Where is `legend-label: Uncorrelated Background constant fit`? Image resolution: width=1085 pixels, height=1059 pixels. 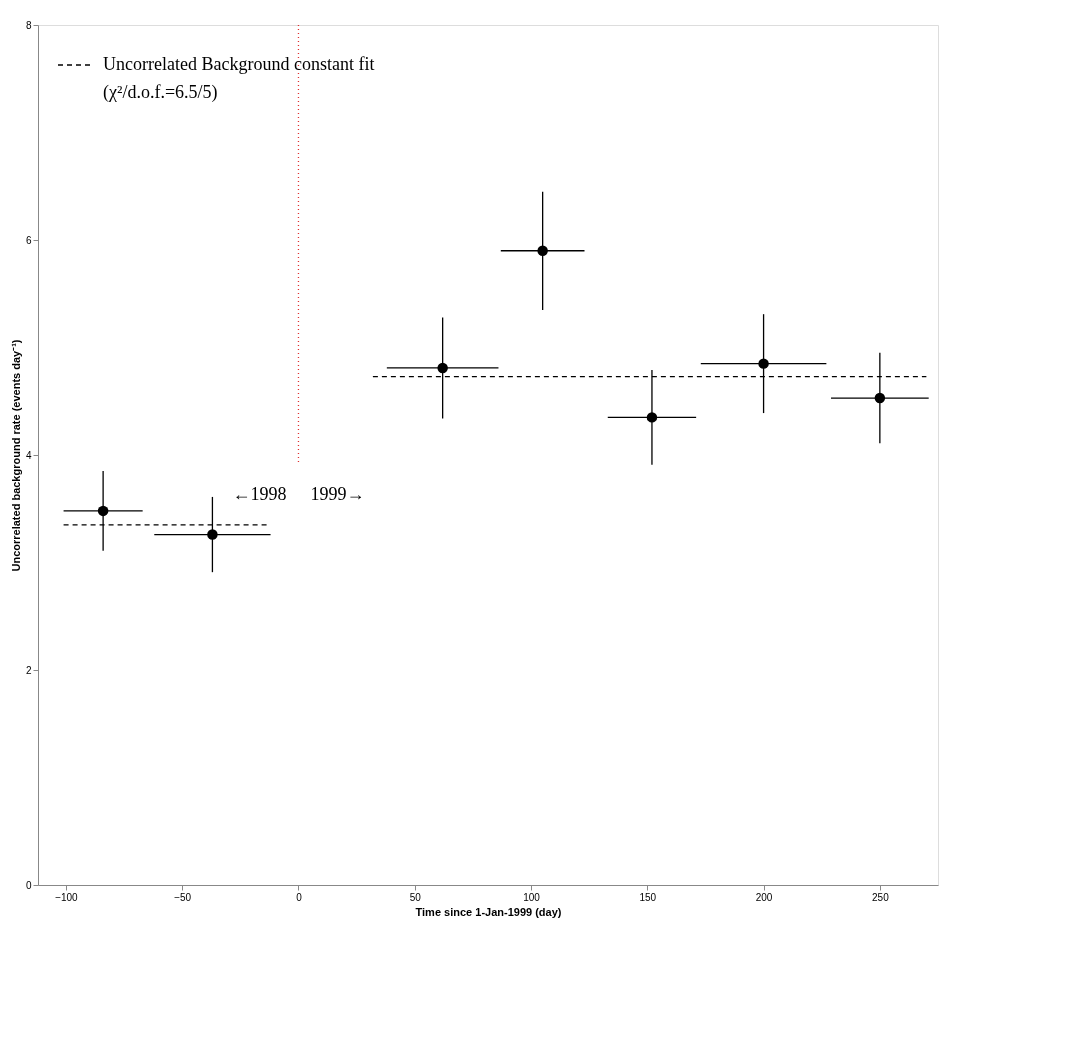 legend-label: Uncorrelated Background constant fit is located at coordinates (239, 64).